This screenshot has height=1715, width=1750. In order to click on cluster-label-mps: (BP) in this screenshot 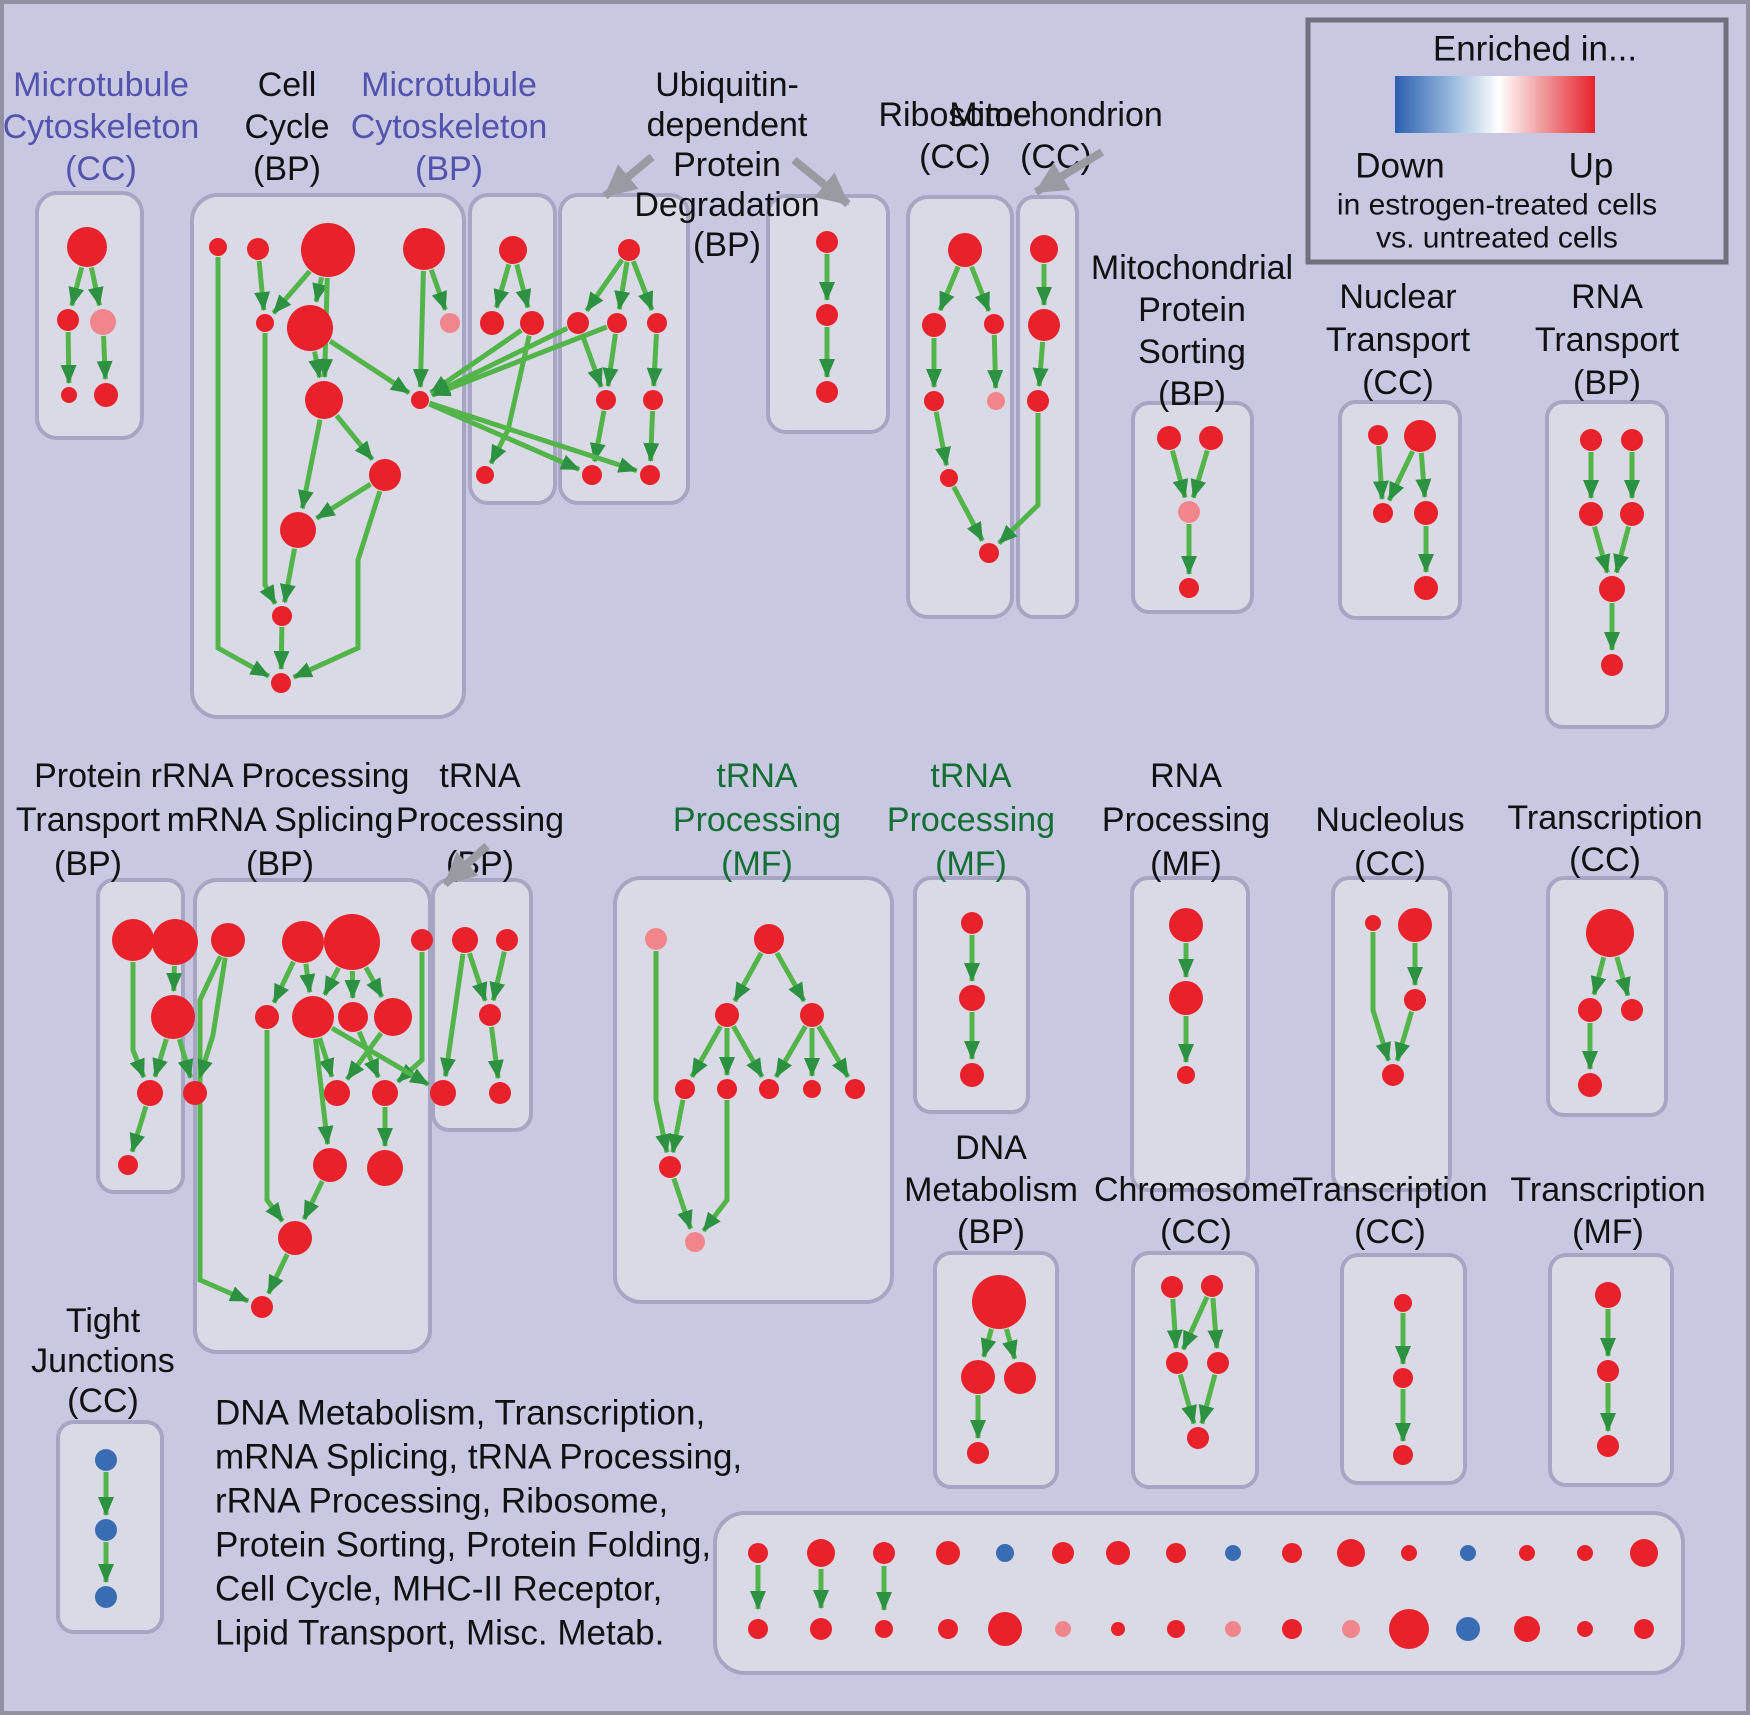, I will do `click(1192, 394)`.